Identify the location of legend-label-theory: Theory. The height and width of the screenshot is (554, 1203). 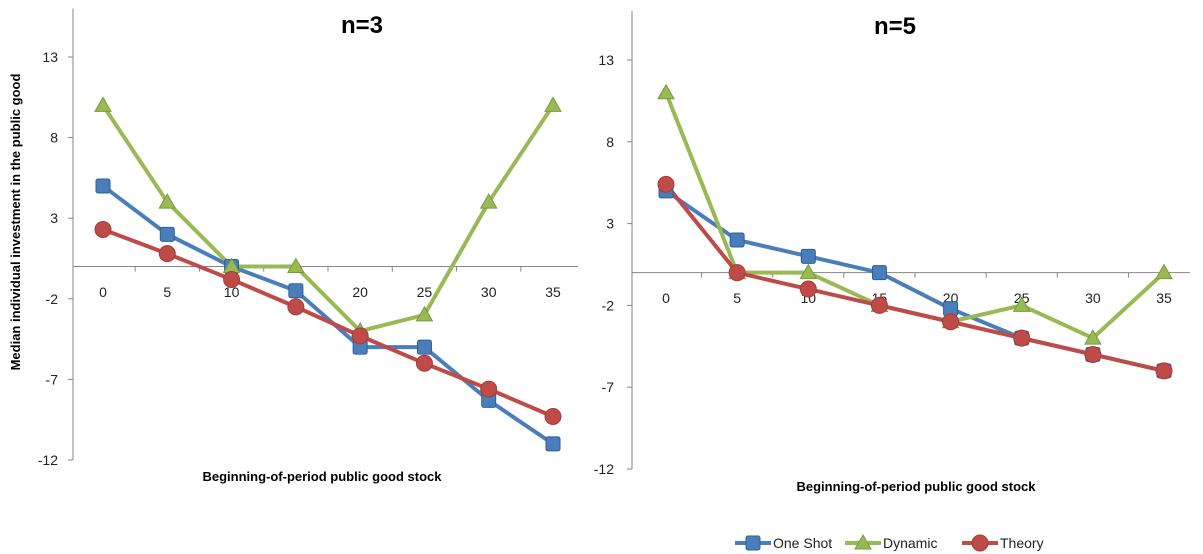
(1022, 543).